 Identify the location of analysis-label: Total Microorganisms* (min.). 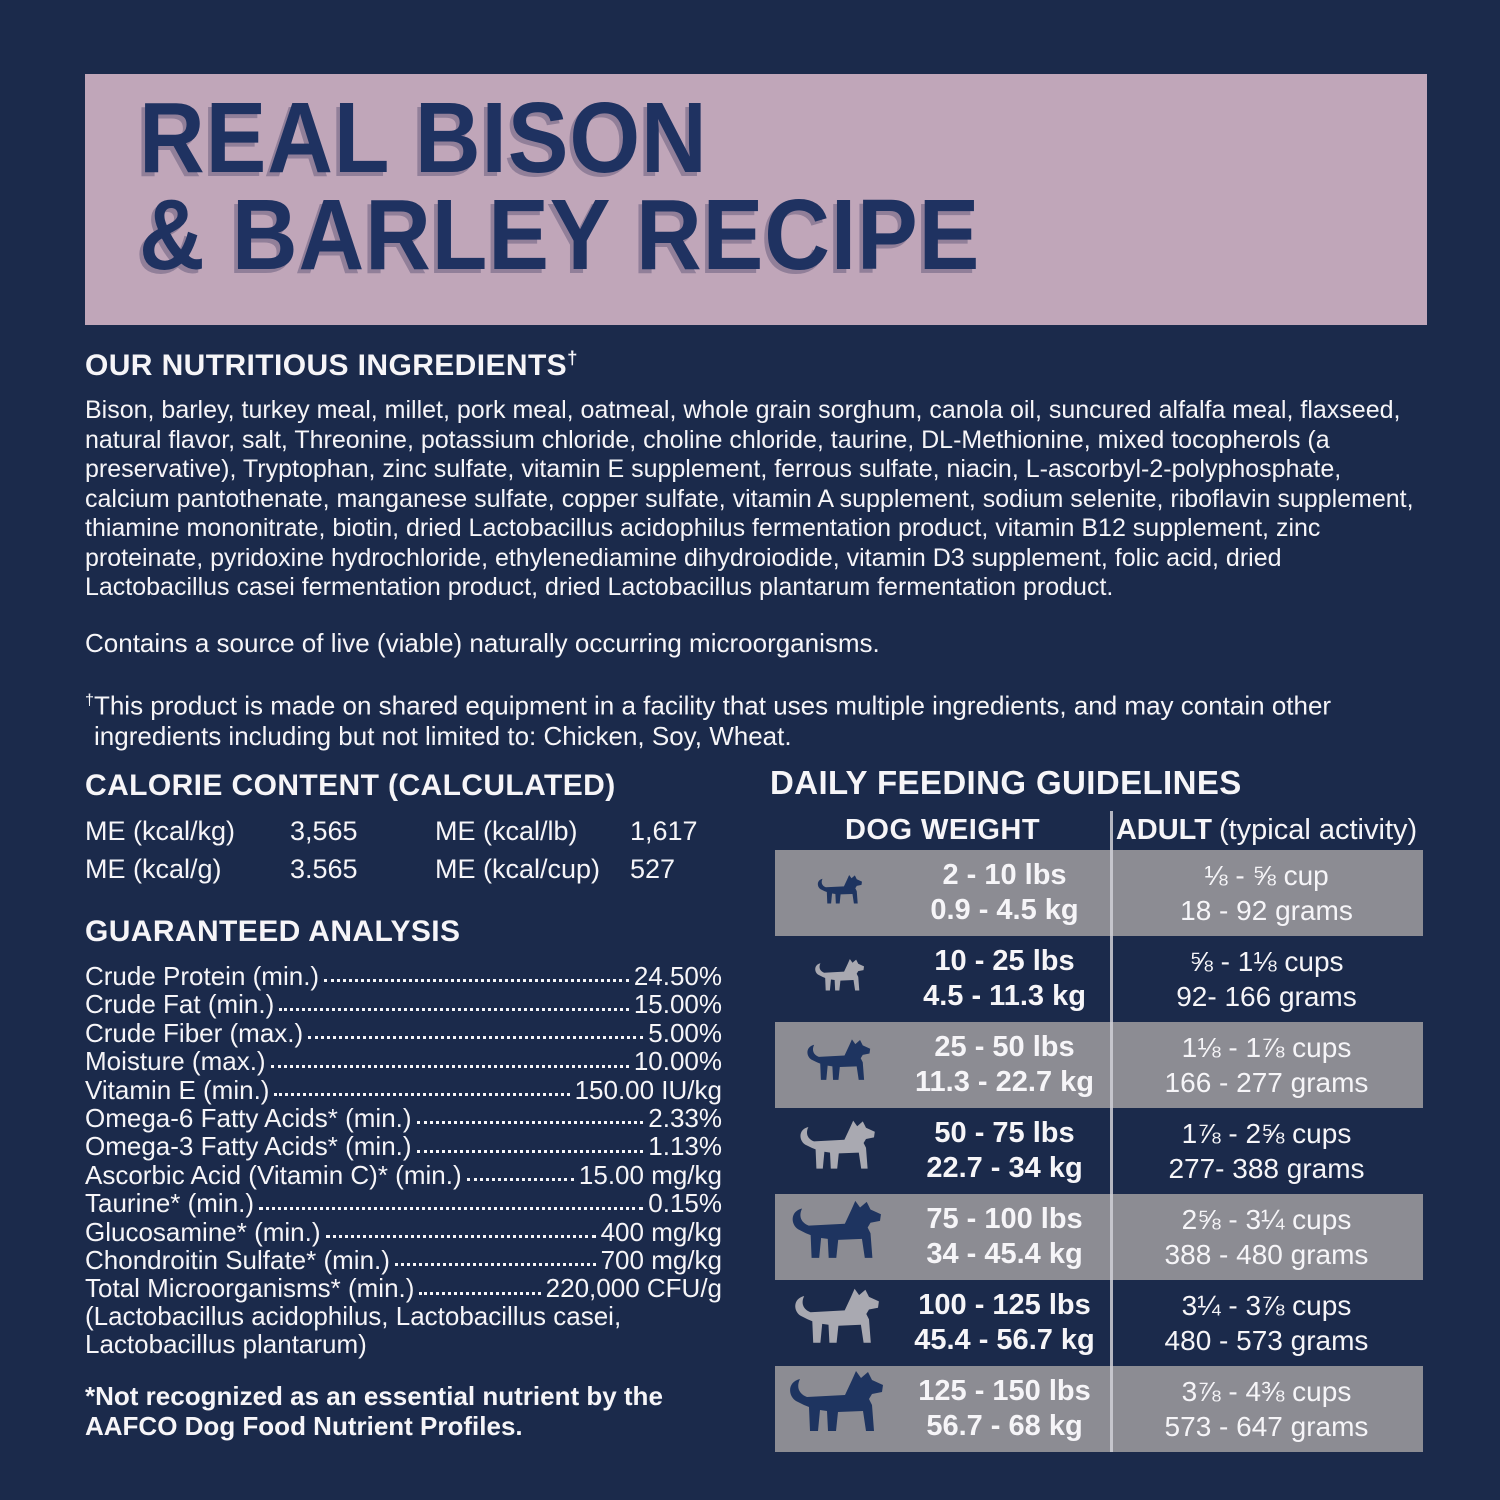
(250, 1288).